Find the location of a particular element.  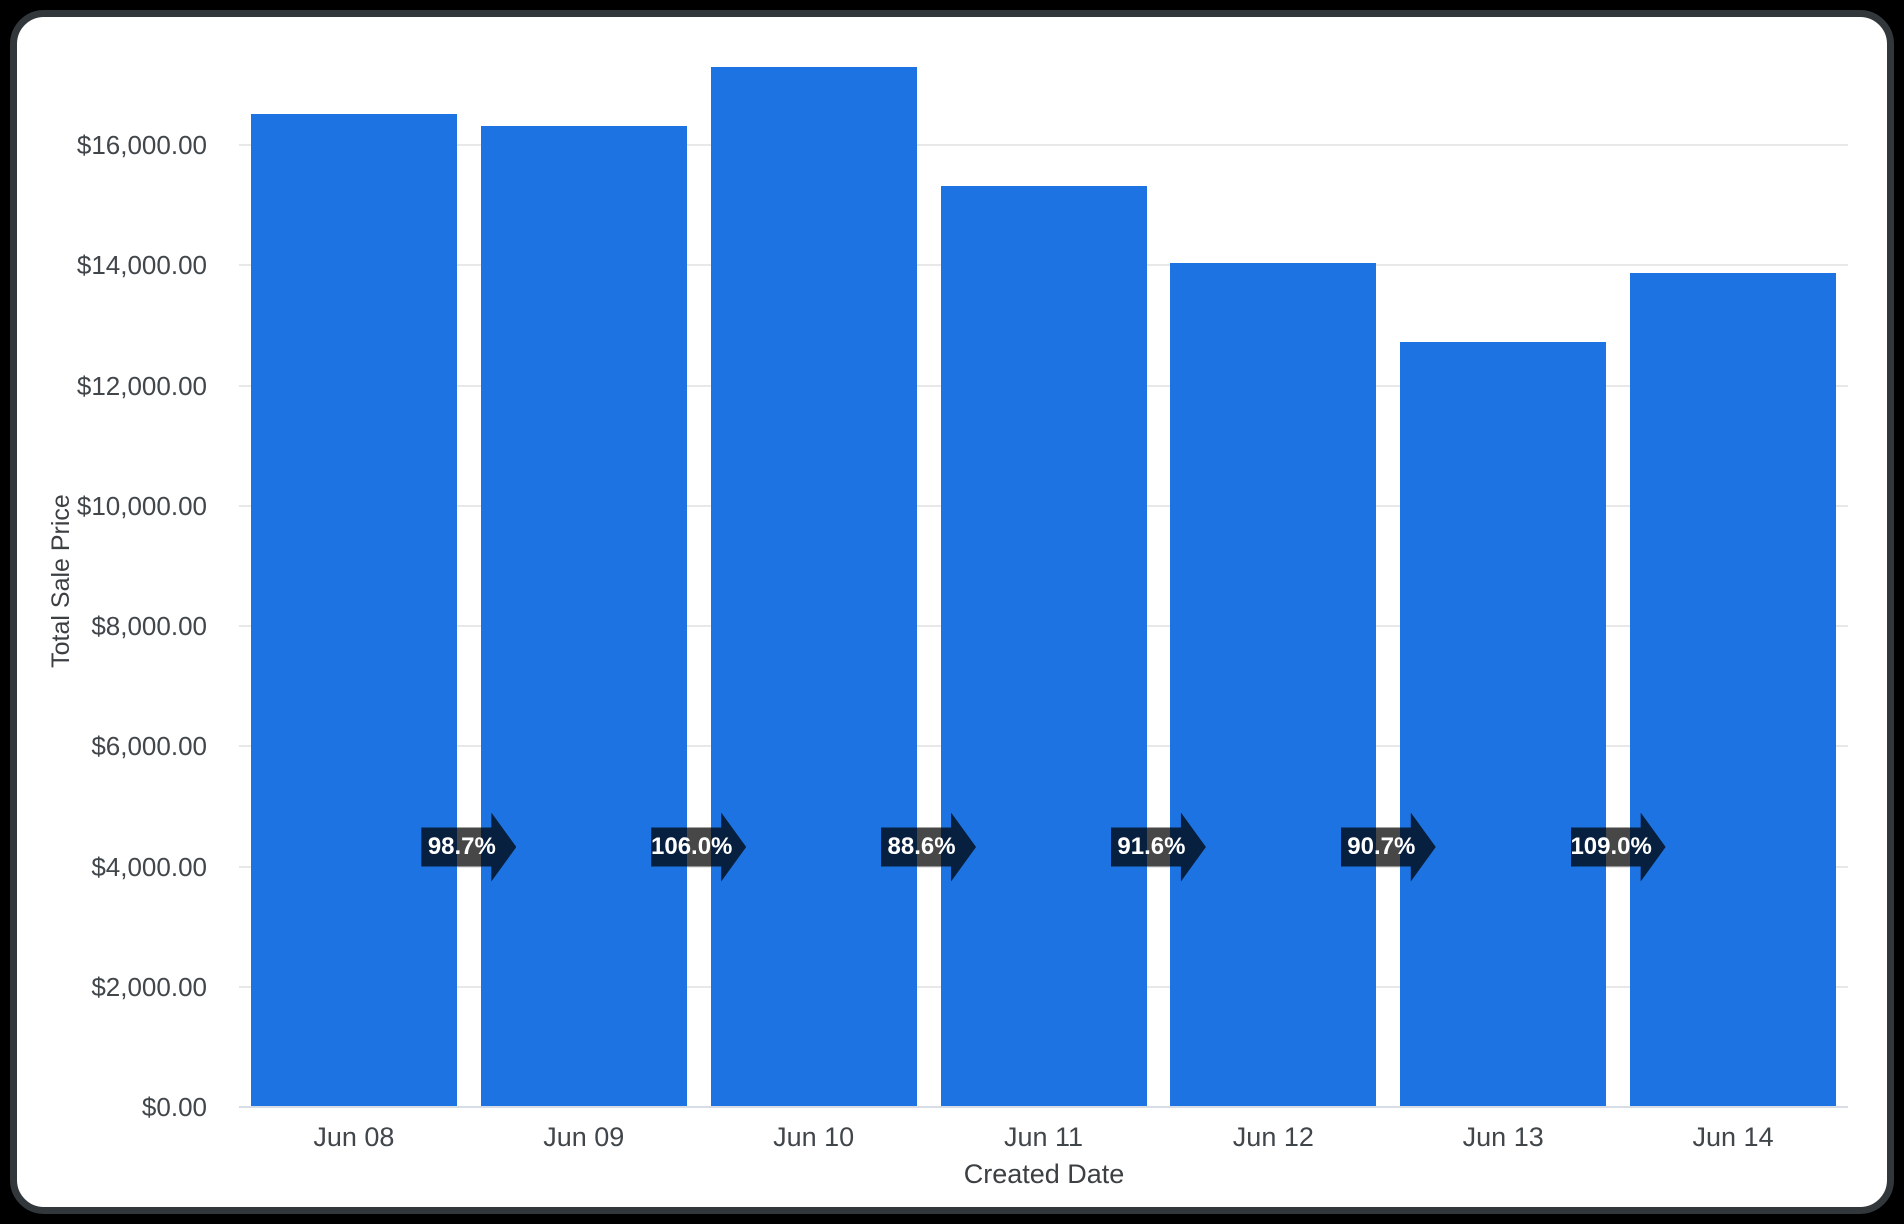

x-axis-tick-label: Jun 10 is located at coordinates (814, 1137).